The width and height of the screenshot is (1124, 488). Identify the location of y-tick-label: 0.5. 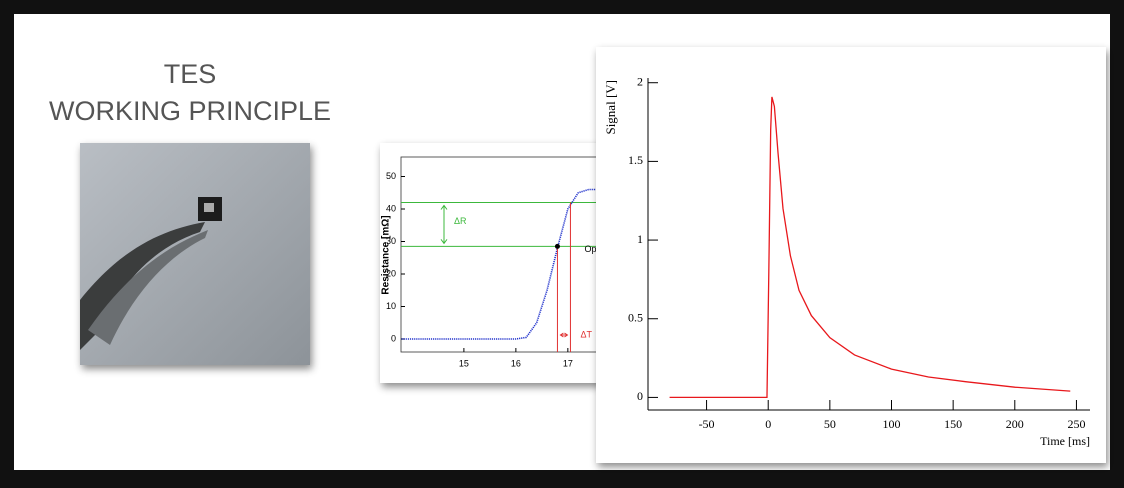
(635, 317).